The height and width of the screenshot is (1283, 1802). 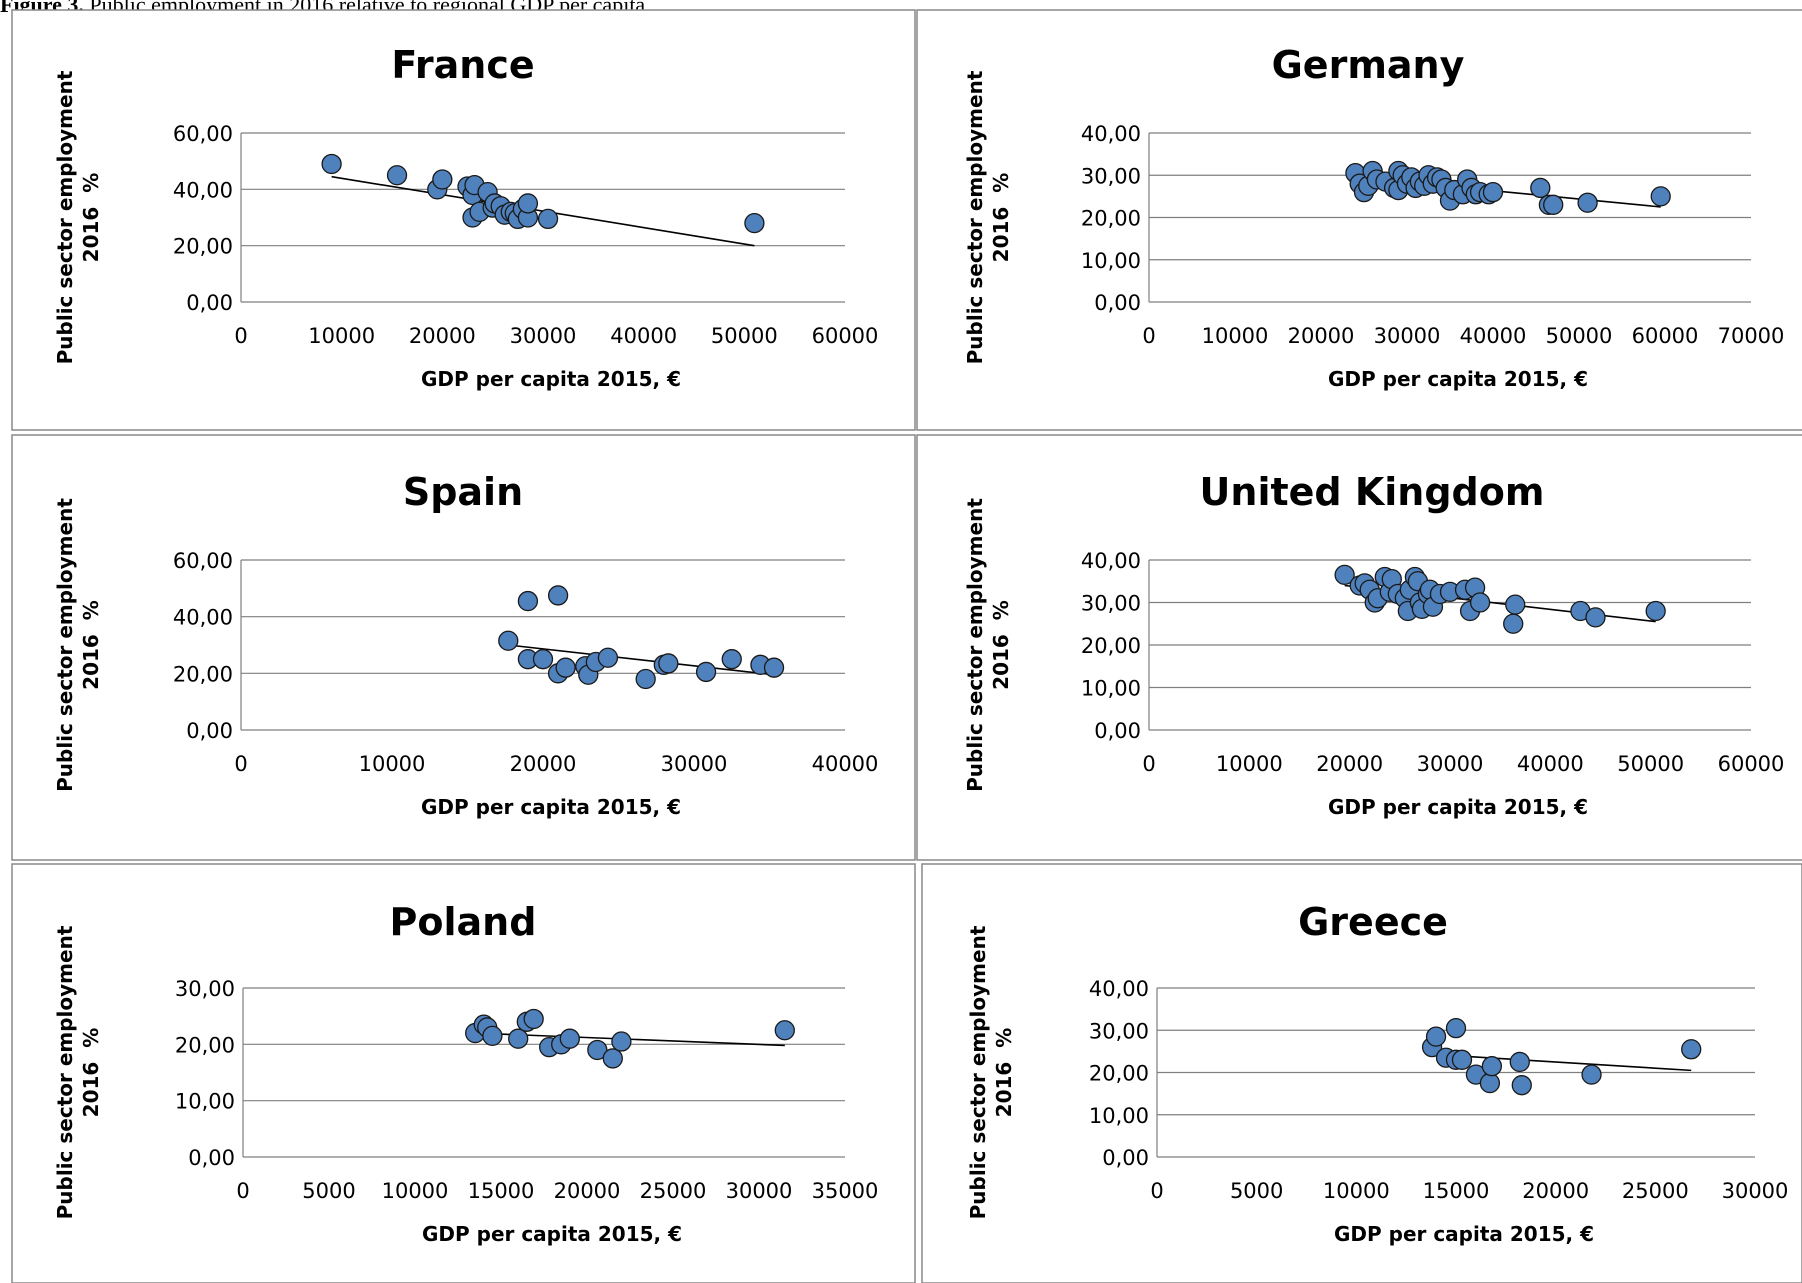 I want to click on chart-title: Spain, so click(x=463, y=492).